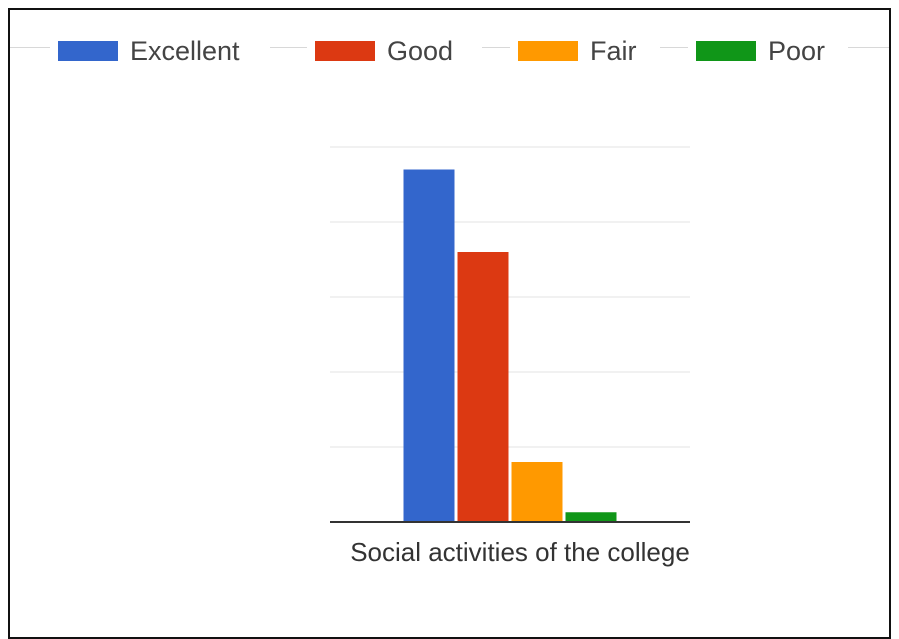 This screenshot has width=899, height=639. I want to click on legend-item-poor: Poor, so click(768, 49).